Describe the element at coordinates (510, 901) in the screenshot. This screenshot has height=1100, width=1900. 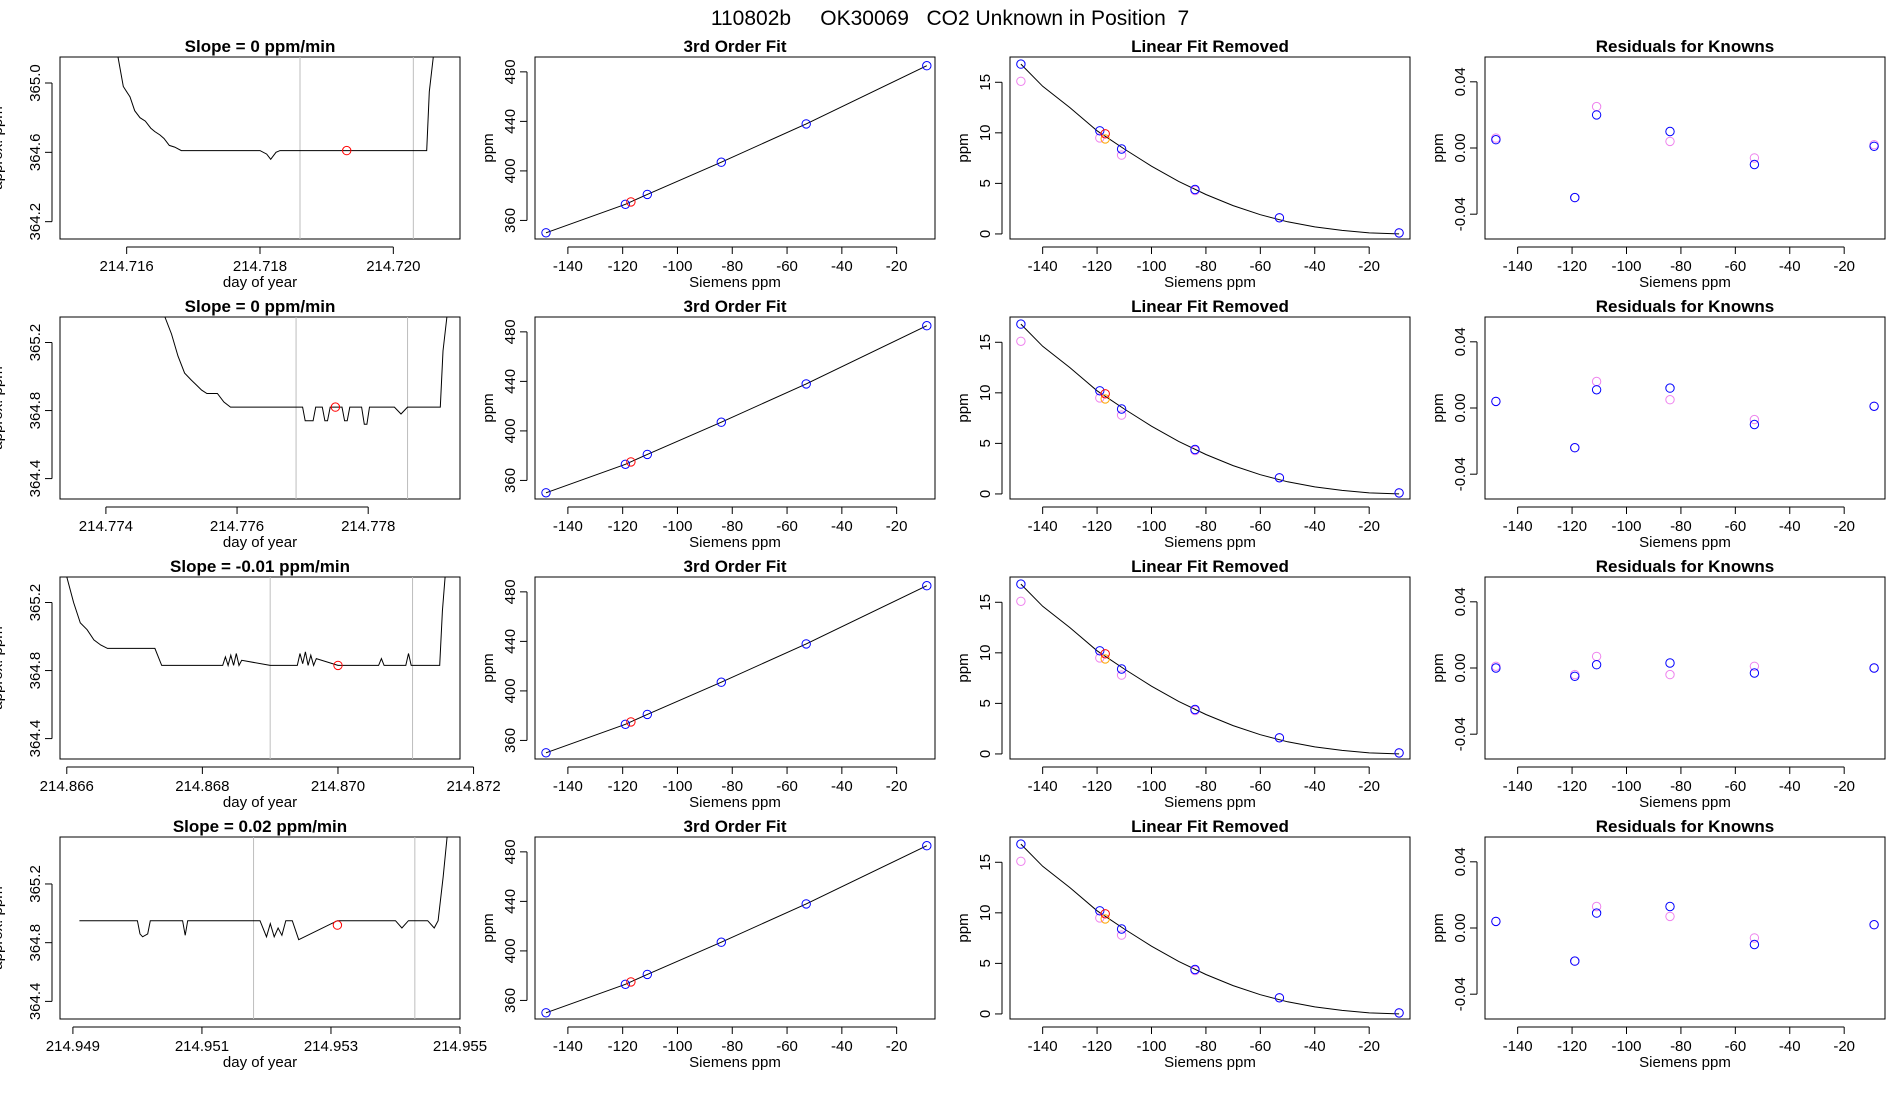
I see `fit4-y-tick-label: 440` at that location.